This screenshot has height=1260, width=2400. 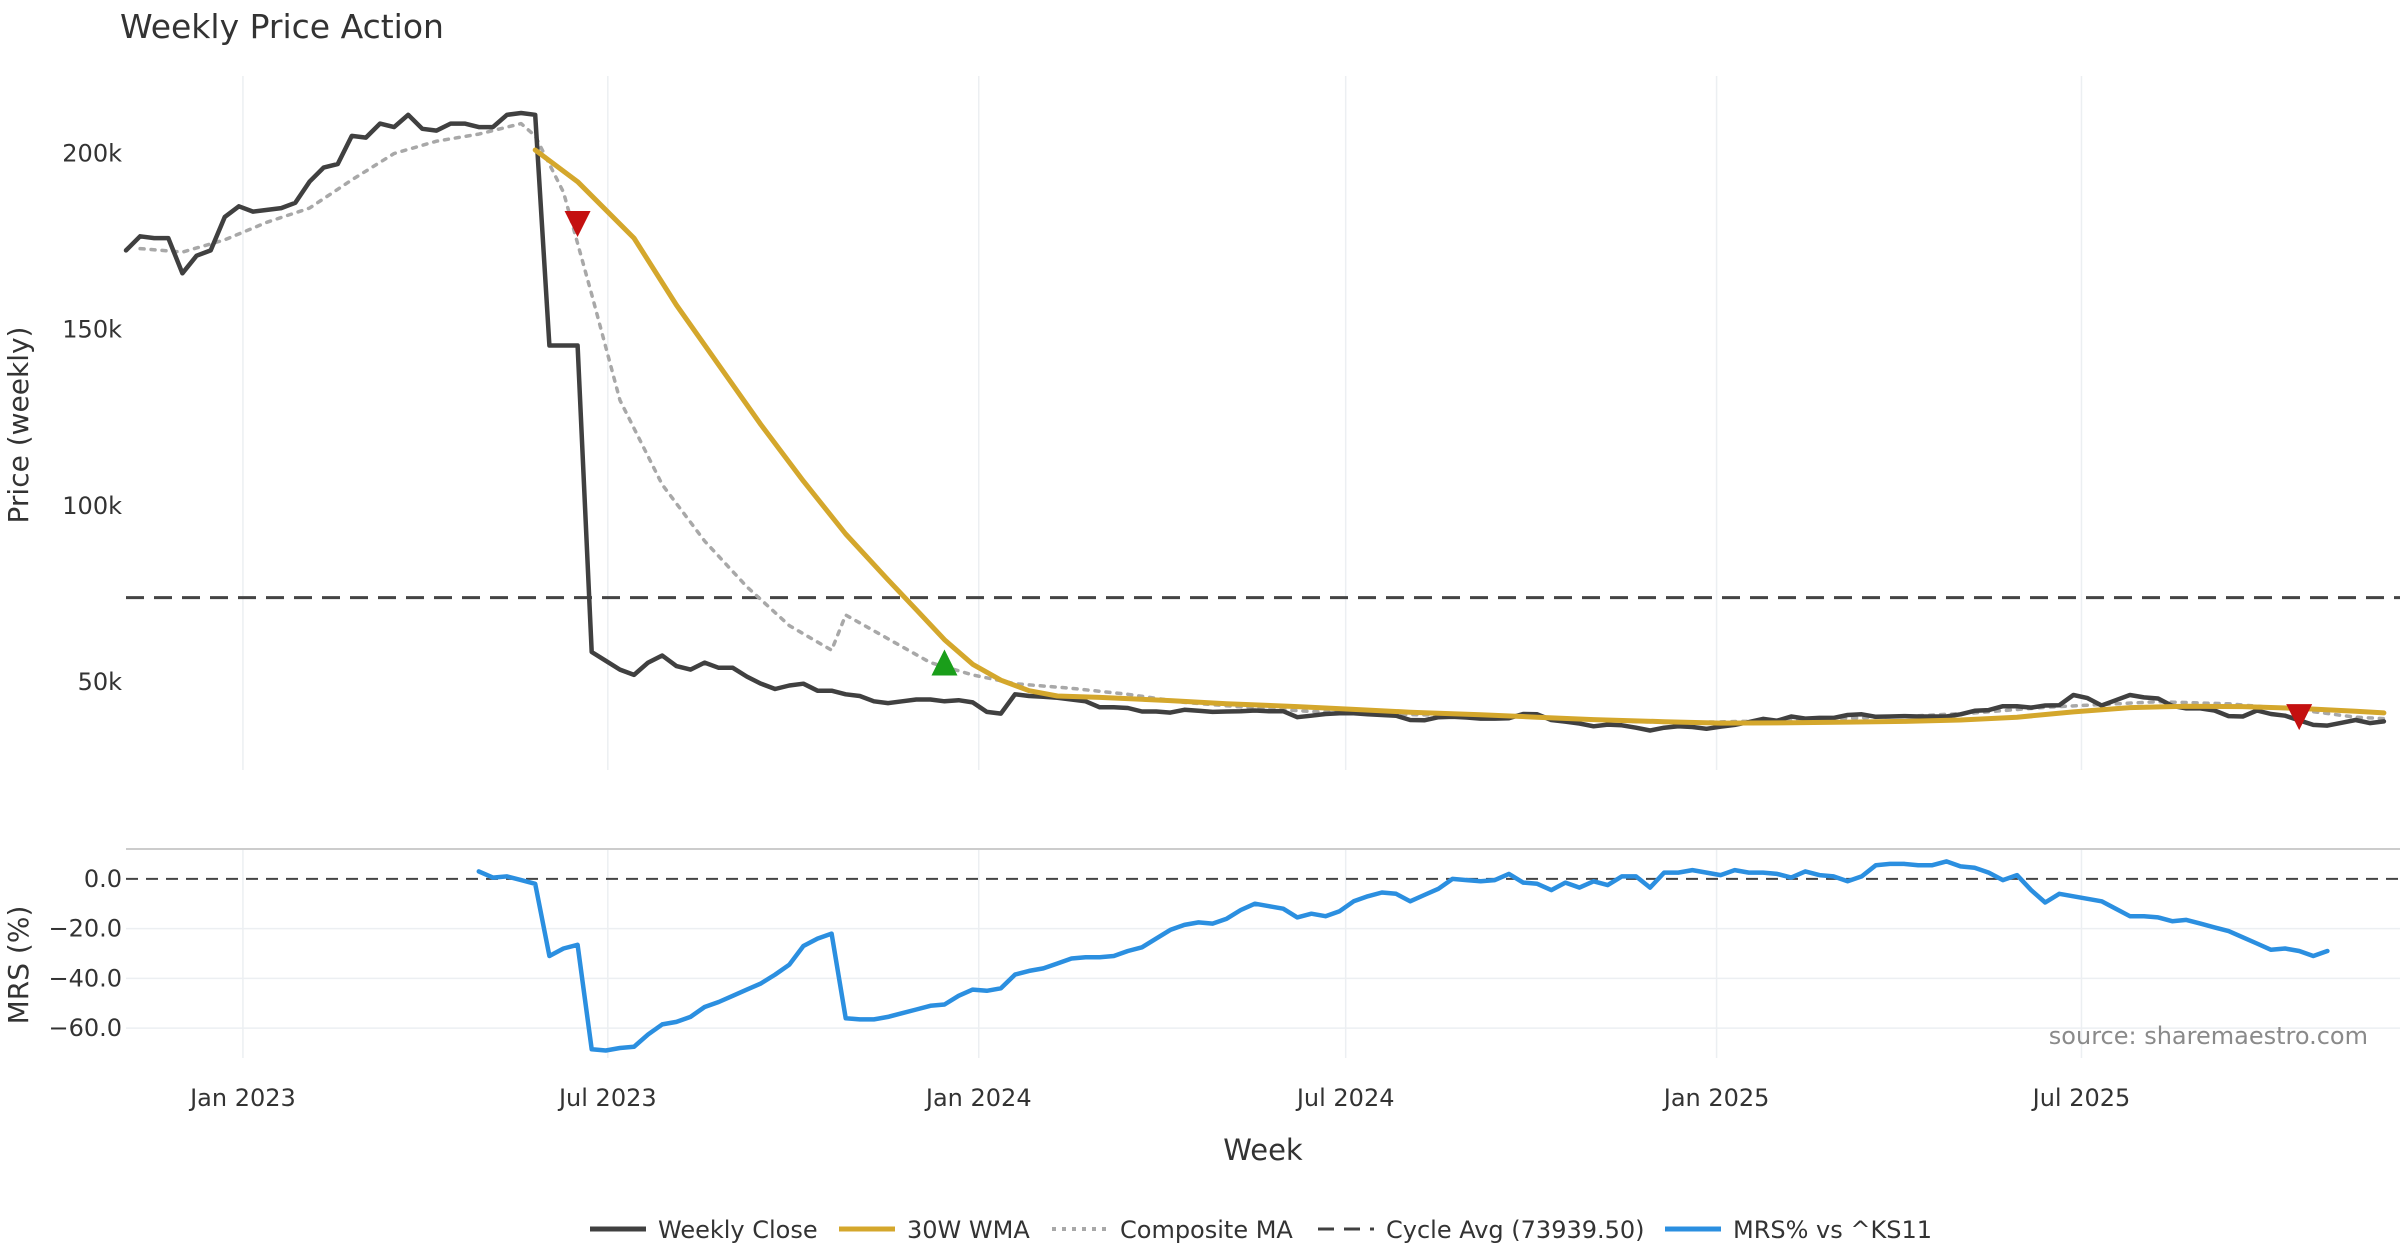 I want to click on mrs-y-axis-label: MRS (%), so click(x=18, y=965).